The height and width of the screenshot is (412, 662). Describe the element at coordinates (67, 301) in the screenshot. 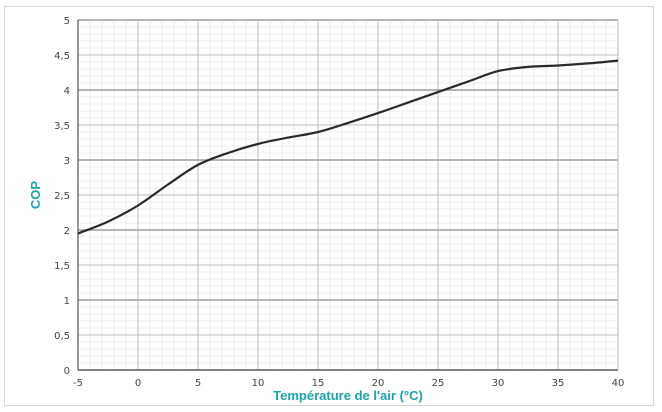

I see `y-tick-label: 1` at that location.